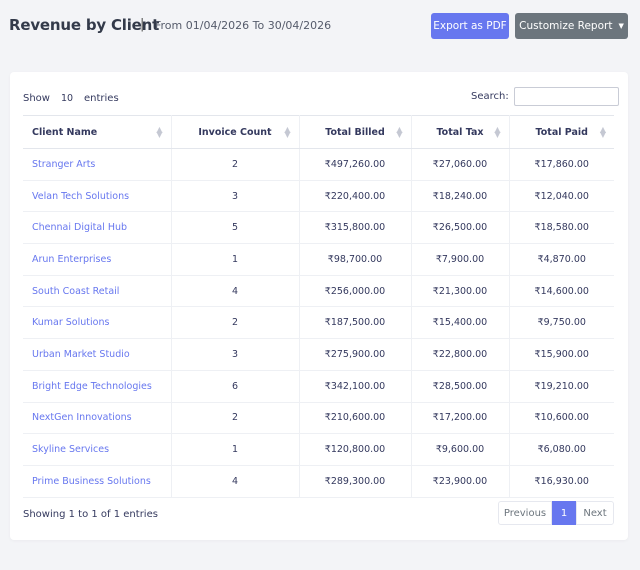  I want to click on total-paid-cell: ₹4,870.00, so click(561, 259).